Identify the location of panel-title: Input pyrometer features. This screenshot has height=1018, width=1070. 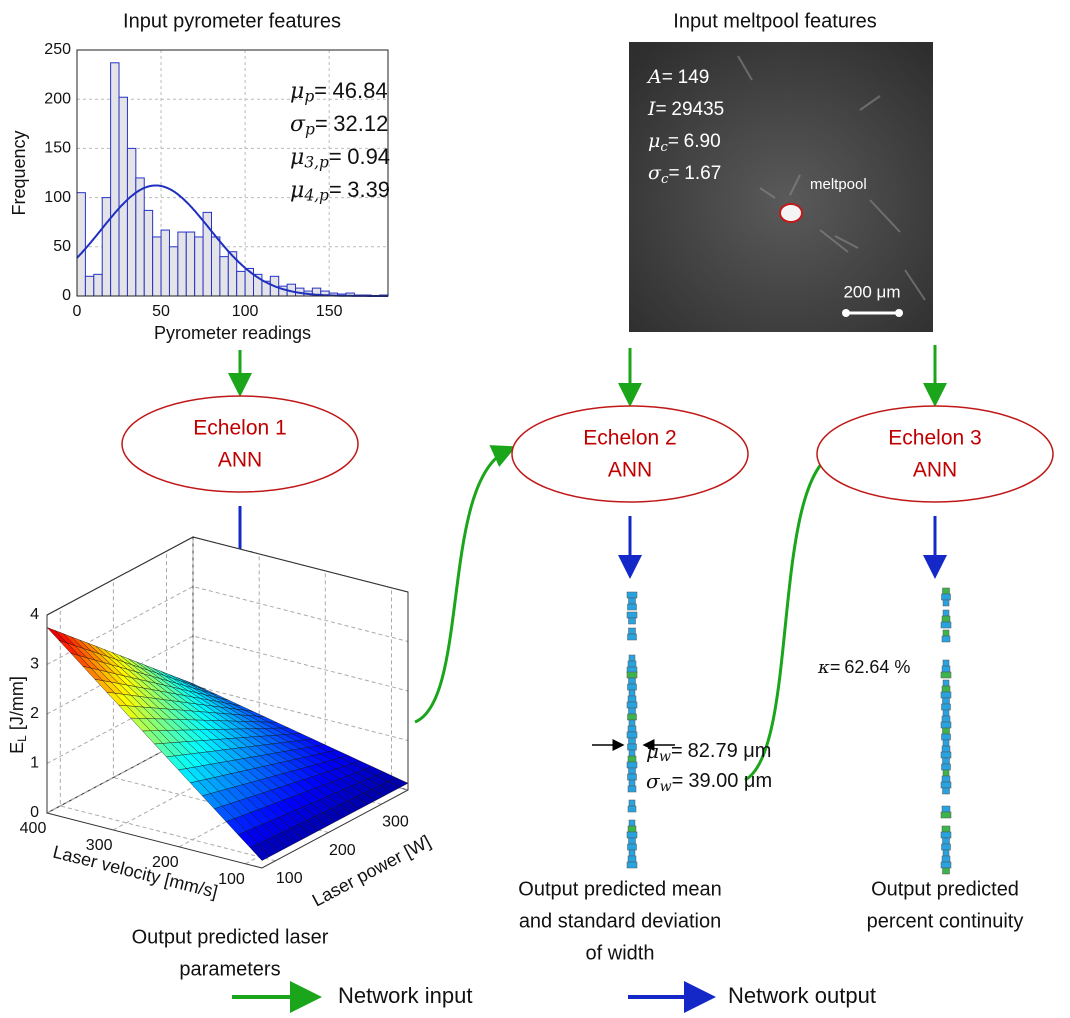
(232, 21).